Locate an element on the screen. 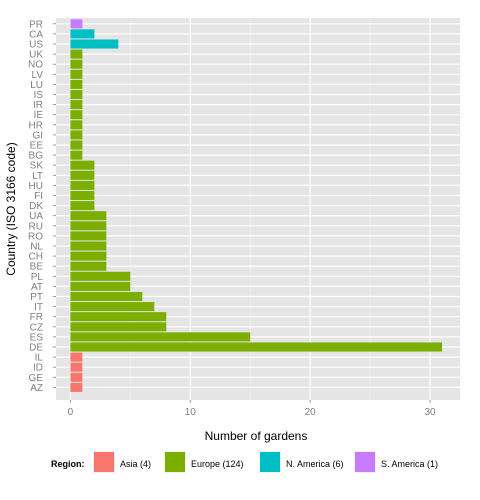 The width and height of the screenshot is (480, 500). x-tick-label: 0 is located at coordinates (71, 412).